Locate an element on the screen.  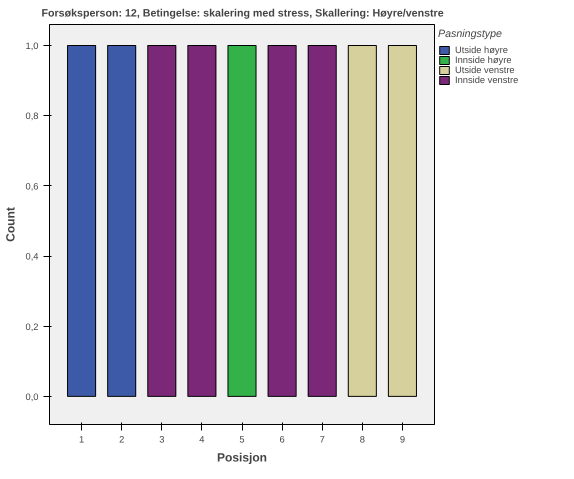
legend-title: Pasningstype is located at coordinates (470, 34).